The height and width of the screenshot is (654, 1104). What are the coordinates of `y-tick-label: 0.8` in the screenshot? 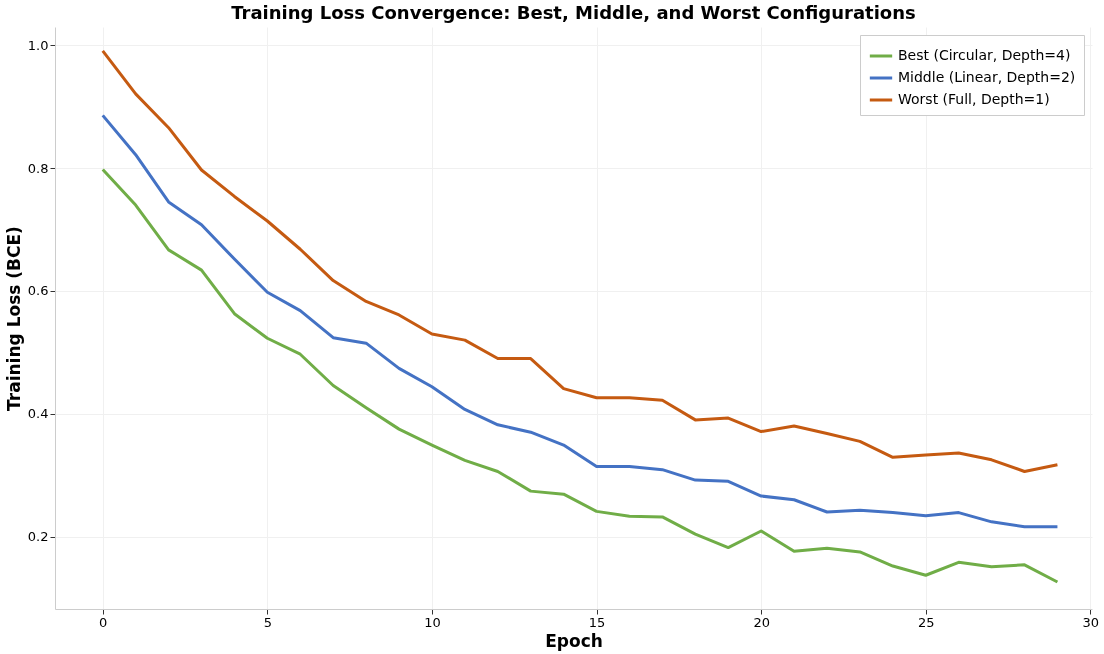 It's located at (38, 168).